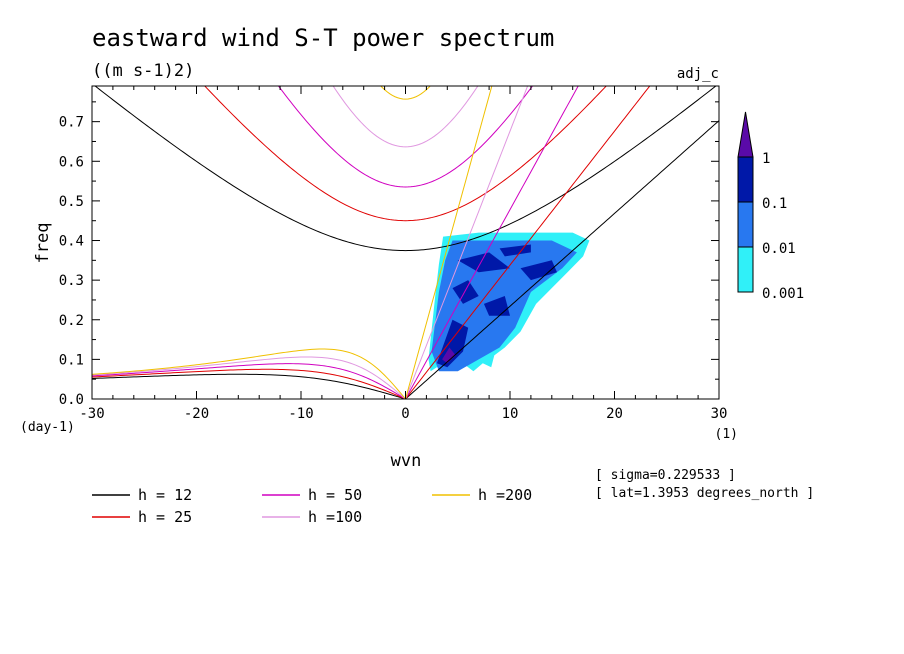 The height and width of the screenshot is (654, 904). Describe the element at coordinates (71, 162) in the screenshot. I see `y-tick-label: 0.6` at that location.